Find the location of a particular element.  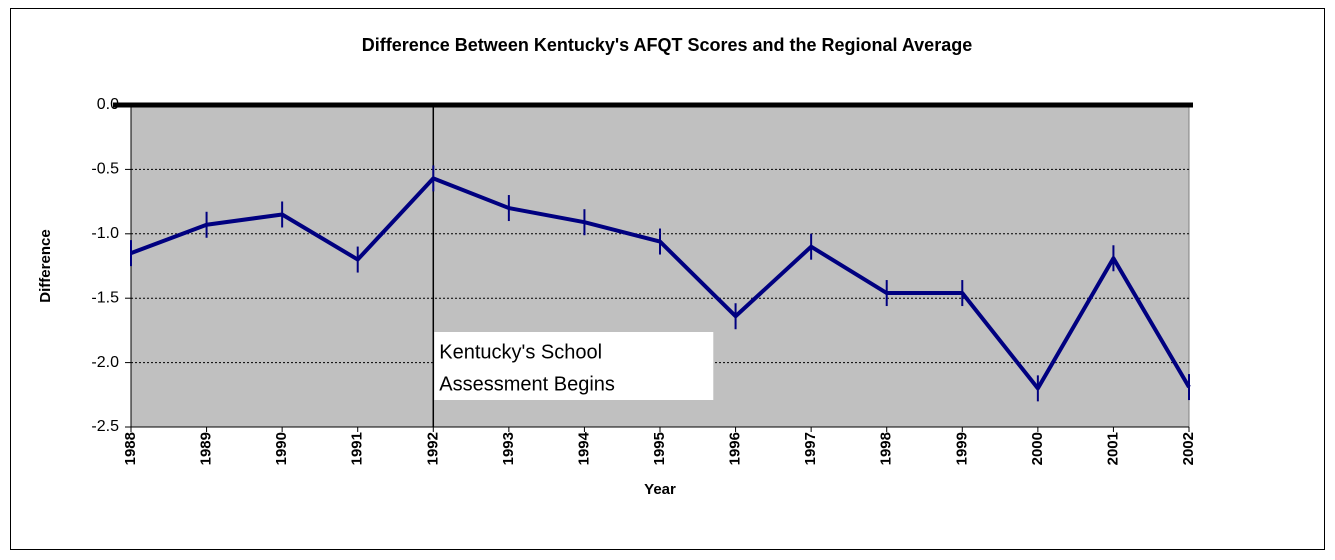

x-tick-label: 1997 is located at coordinates (810, 448).